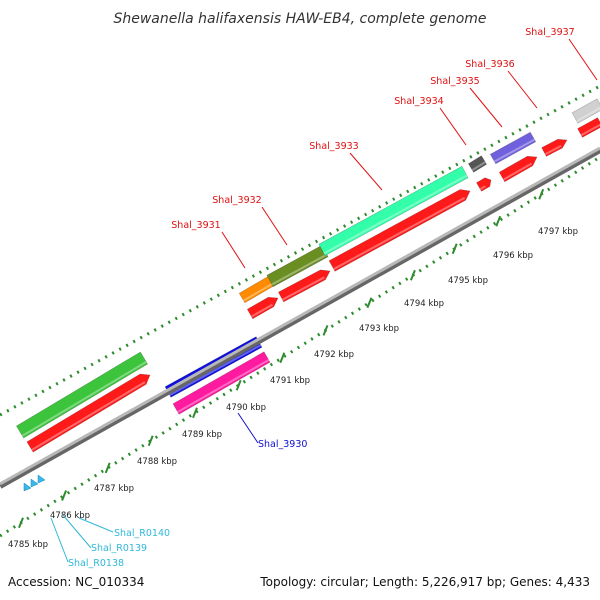 The height and width of the screenshot is (600, 600). What do you see at coordinates (468, 281) in the screenshot?
I see `tick-label: 4795 kbp` at bounding box center [468, 281].